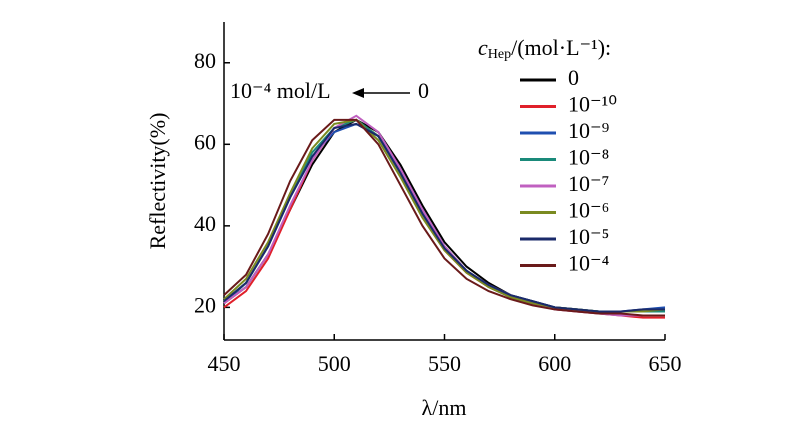 The height and width of the screenshot is (439, 800). Describe the element at coordinates (499, 54) in the screenshot. I see `legend-title-subscript: Hep` at that location.